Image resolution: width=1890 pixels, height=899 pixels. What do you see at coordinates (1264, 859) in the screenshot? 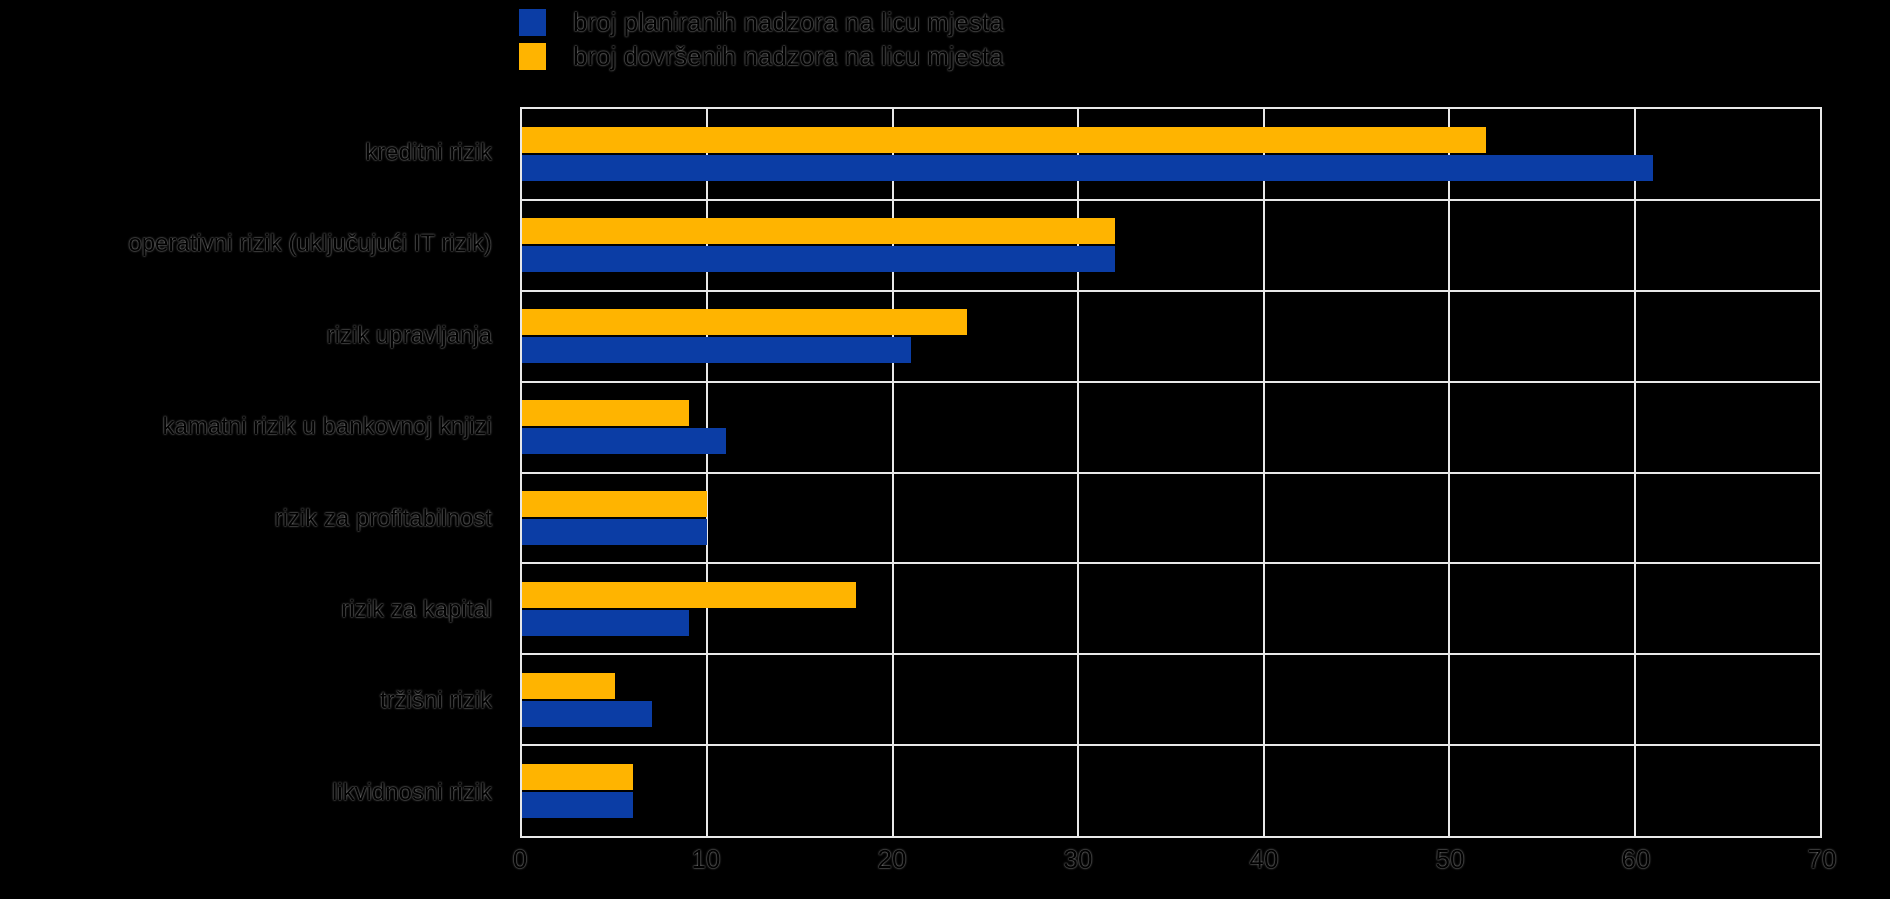
I see `x-tick-label: 40` at bounding box center [1264, 859].